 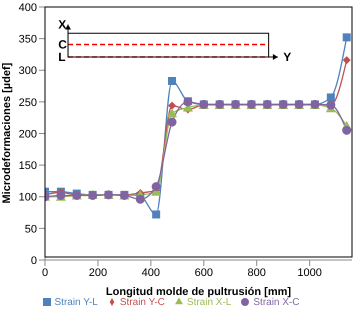 What do you see at coordinates (209, 302) in the screenshot?
I see `legend-label: Strain X-L` at bounding box center [209, 302].